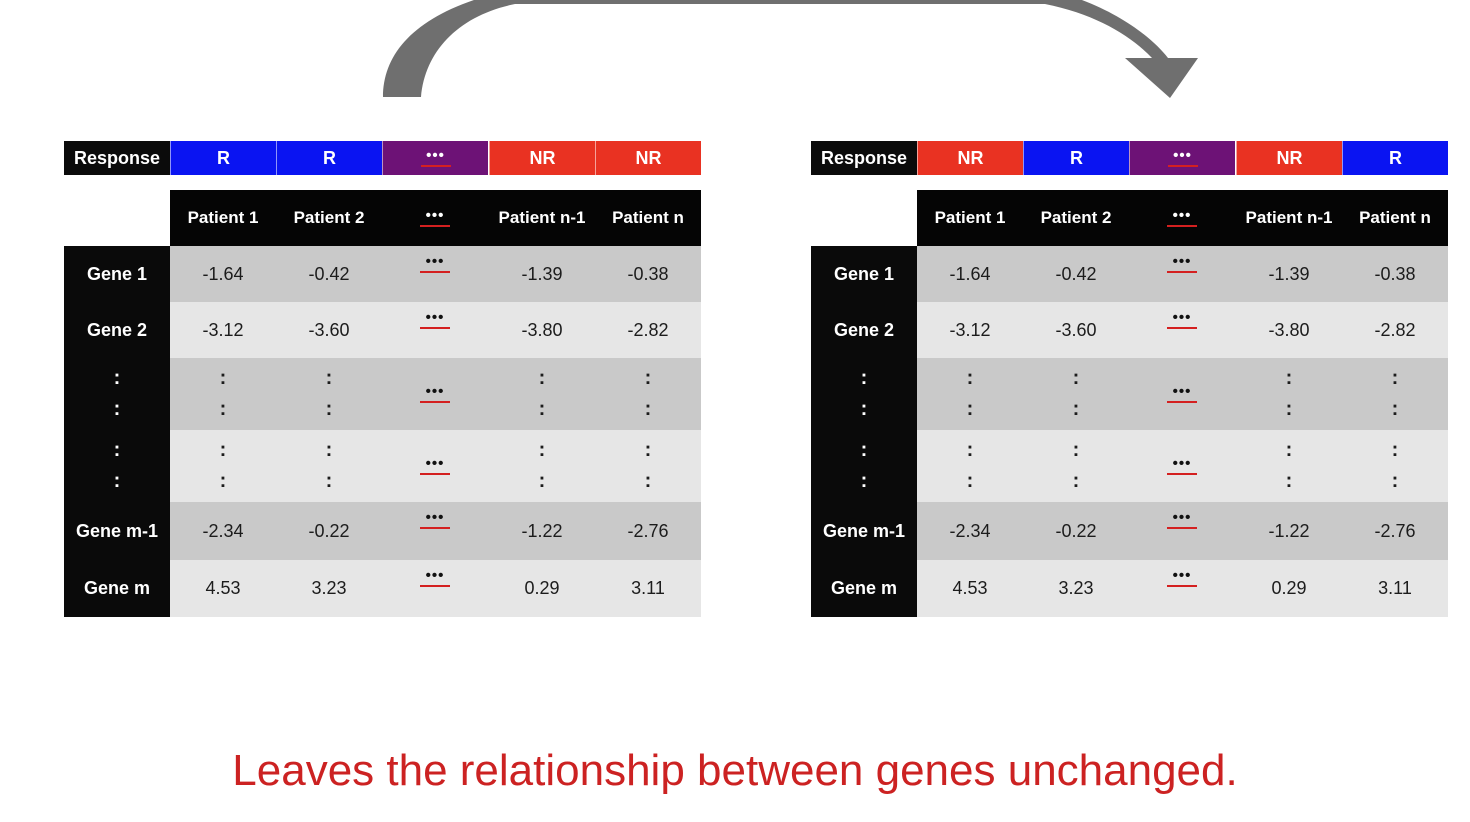 Image resolution: width=1470 pixels, height=822 pixels. I want to click on row-label: Gene 1, so click(117, 273).